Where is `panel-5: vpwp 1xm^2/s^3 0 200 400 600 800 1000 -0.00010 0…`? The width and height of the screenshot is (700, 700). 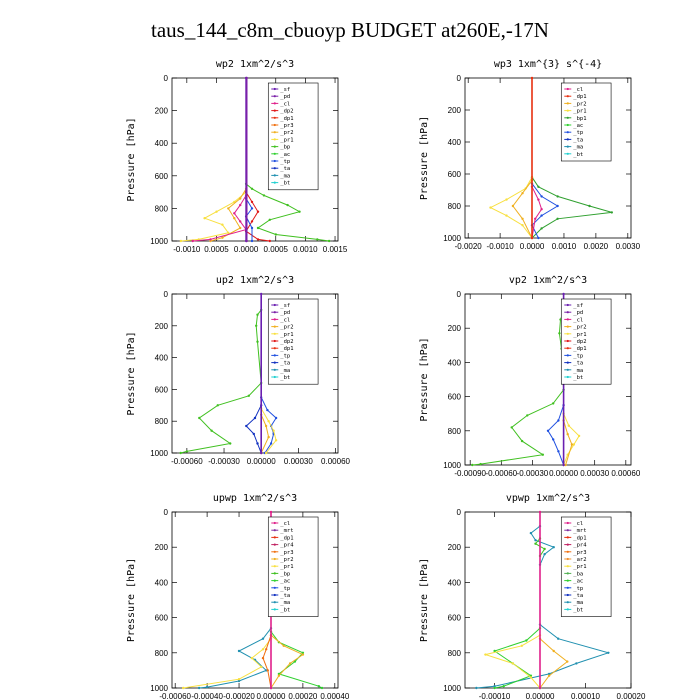
panel-5: vpwp 1xm^2/s^3 0 200 400 600 800 1000 -0.00010 0… is located at coordinates (532, 596).